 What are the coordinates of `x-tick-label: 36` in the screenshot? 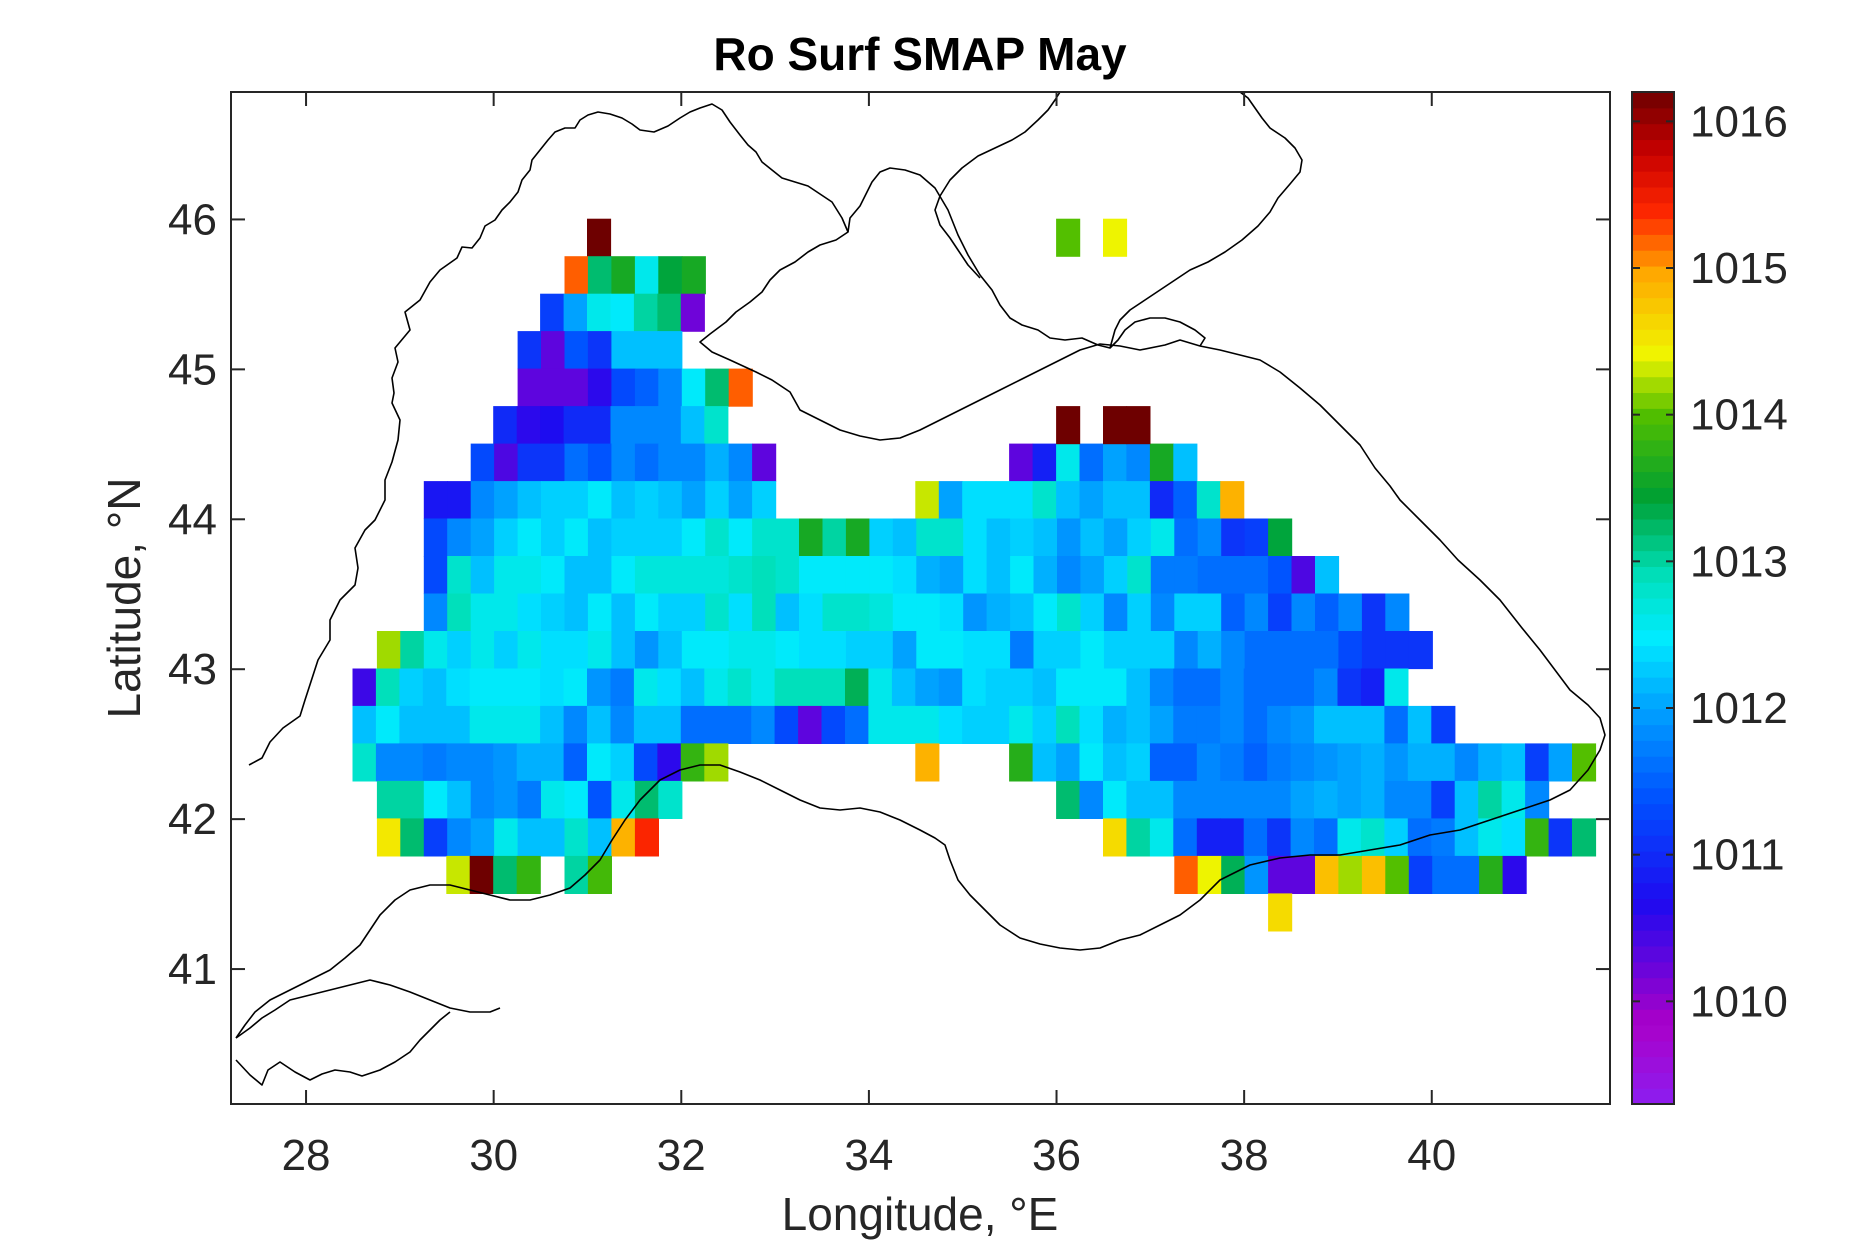 It's located at (1056, 1155).